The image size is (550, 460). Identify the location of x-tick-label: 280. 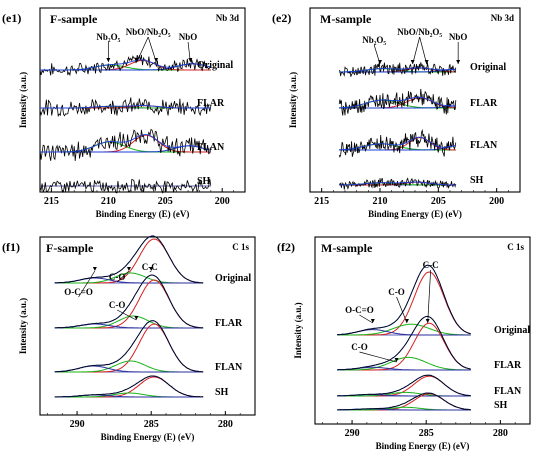
(500, 433).